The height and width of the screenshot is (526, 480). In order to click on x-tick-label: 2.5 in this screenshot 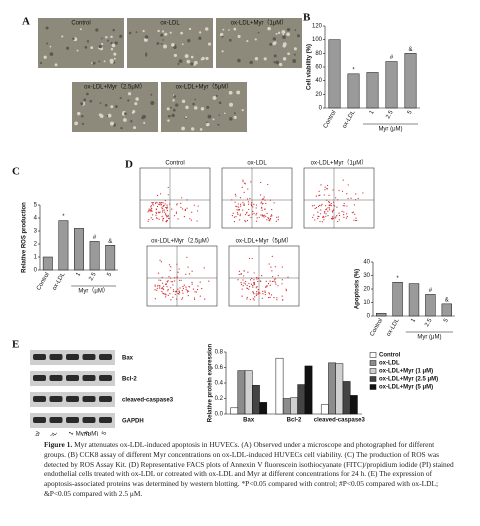, I will do `click(93, 276)`.